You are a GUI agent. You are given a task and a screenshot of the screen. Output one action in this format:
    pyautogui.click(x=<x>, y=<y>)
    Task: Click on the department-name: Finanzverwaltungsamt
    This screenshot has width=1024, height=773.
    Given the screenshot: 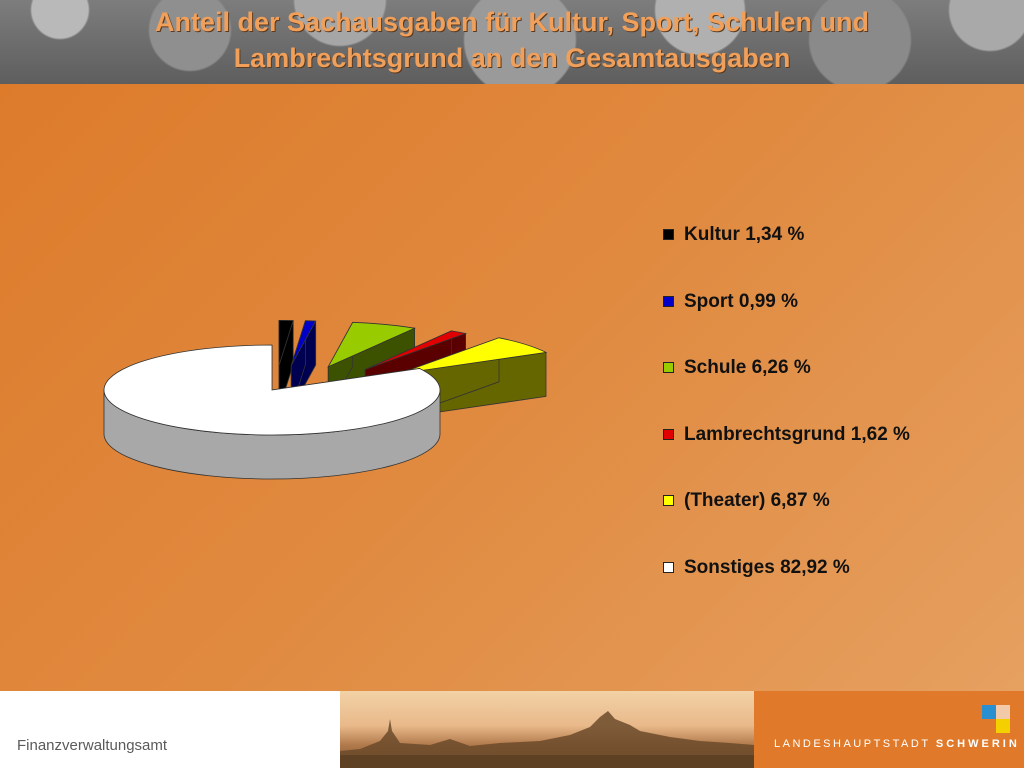 What is the action you would take?
    pyautogui.click(x=92, y=745)
    